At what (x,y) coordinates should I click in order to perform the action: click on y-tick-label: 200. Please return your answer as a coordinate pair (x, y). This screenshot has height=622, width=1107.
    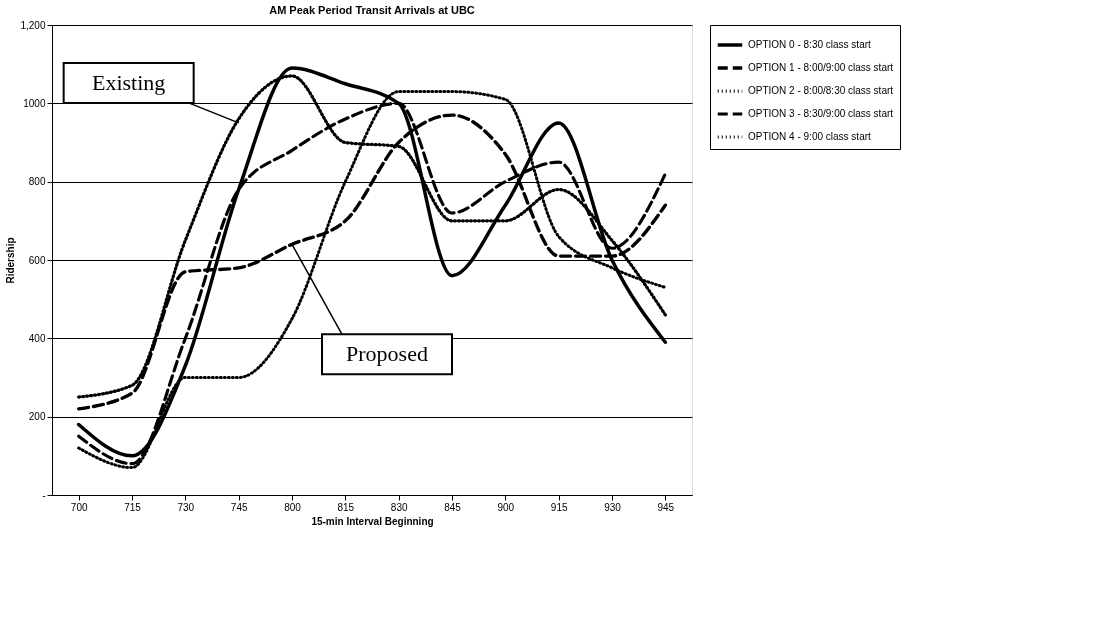
    Looking at the image, I should click on (37, 417).